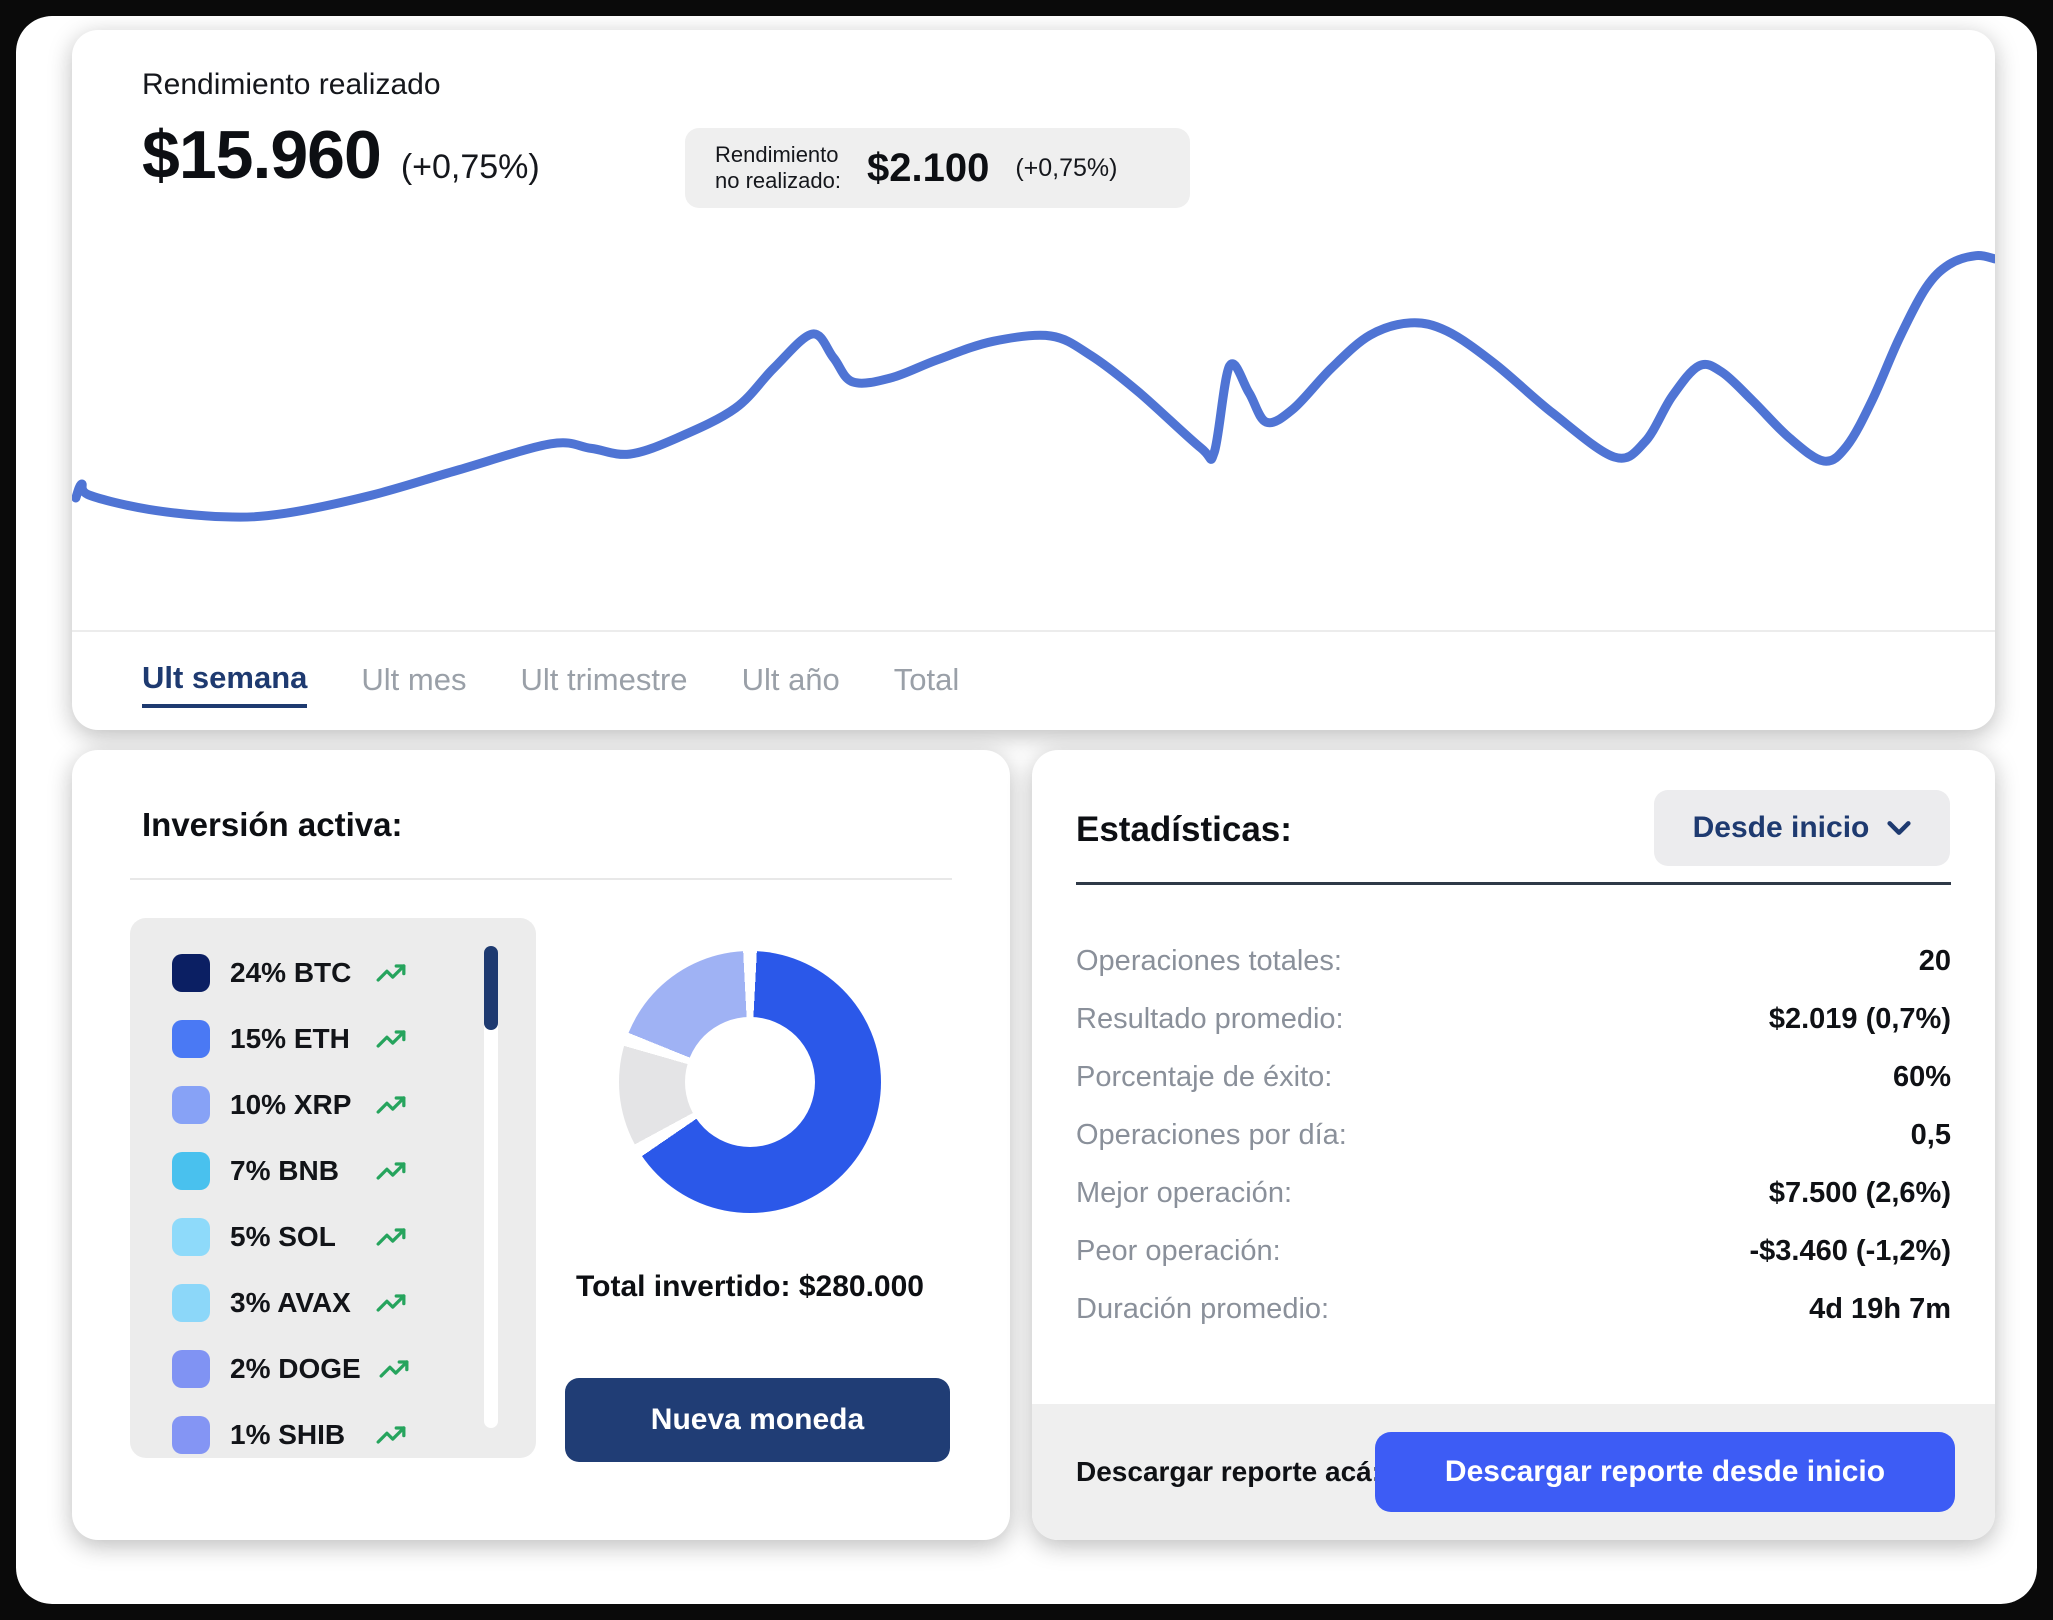 This screenshot has width=2053, height=1620. I want to click on unrealized-value: $2.100, so click(928, 167).